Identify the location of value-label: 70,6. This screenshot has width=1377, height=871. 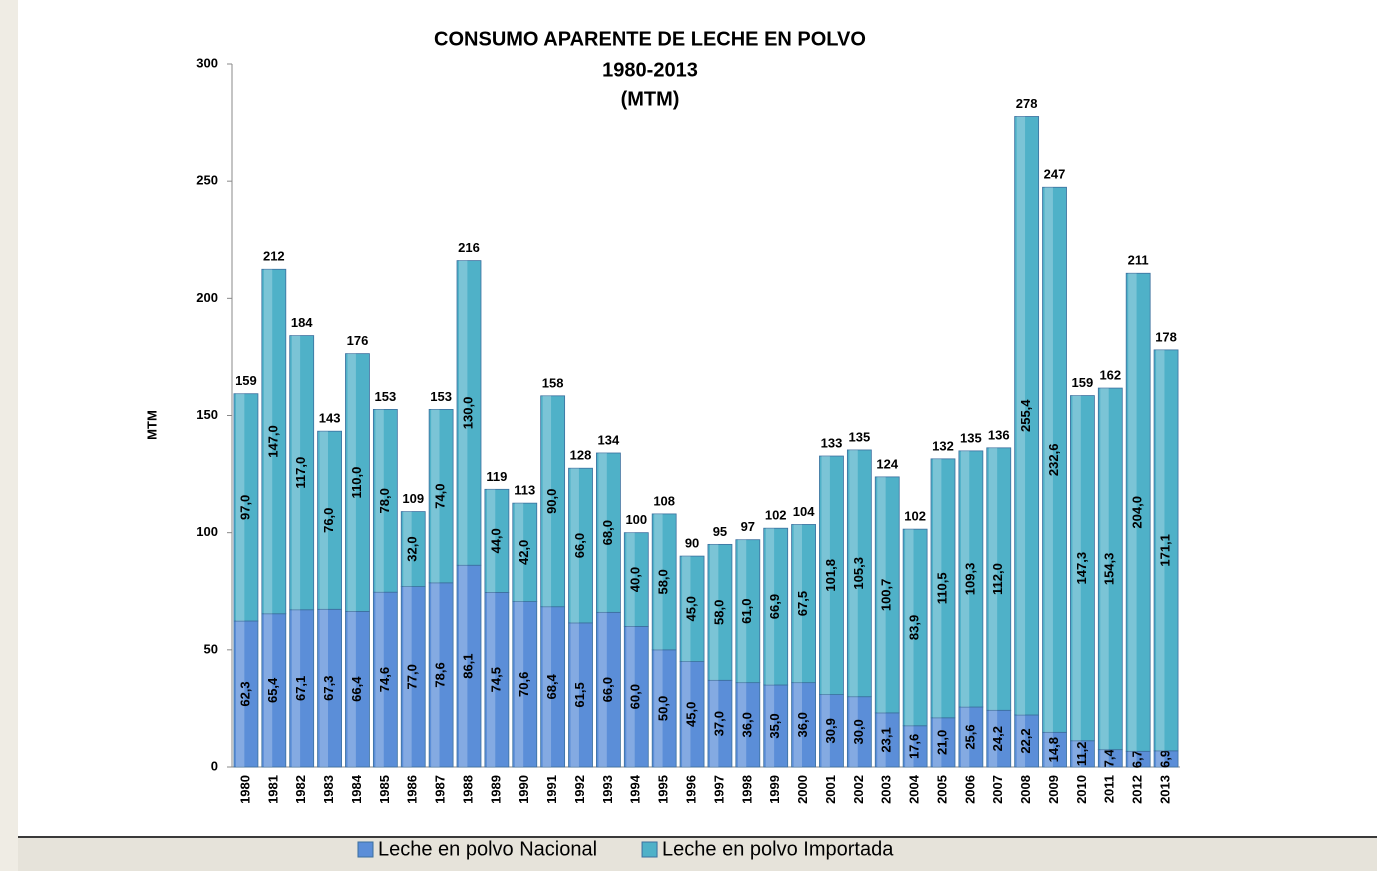
(523, 684).